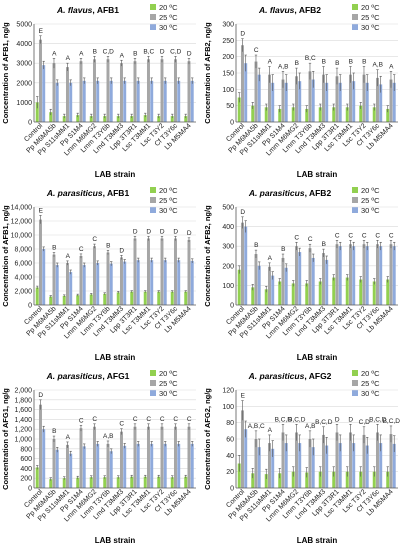 This screenshot has width=405, height=550. What do you see at coordinates (23, 292) in the screenshot?
I see `y-tick-label: 2,000` at bounding box center [23, 292].